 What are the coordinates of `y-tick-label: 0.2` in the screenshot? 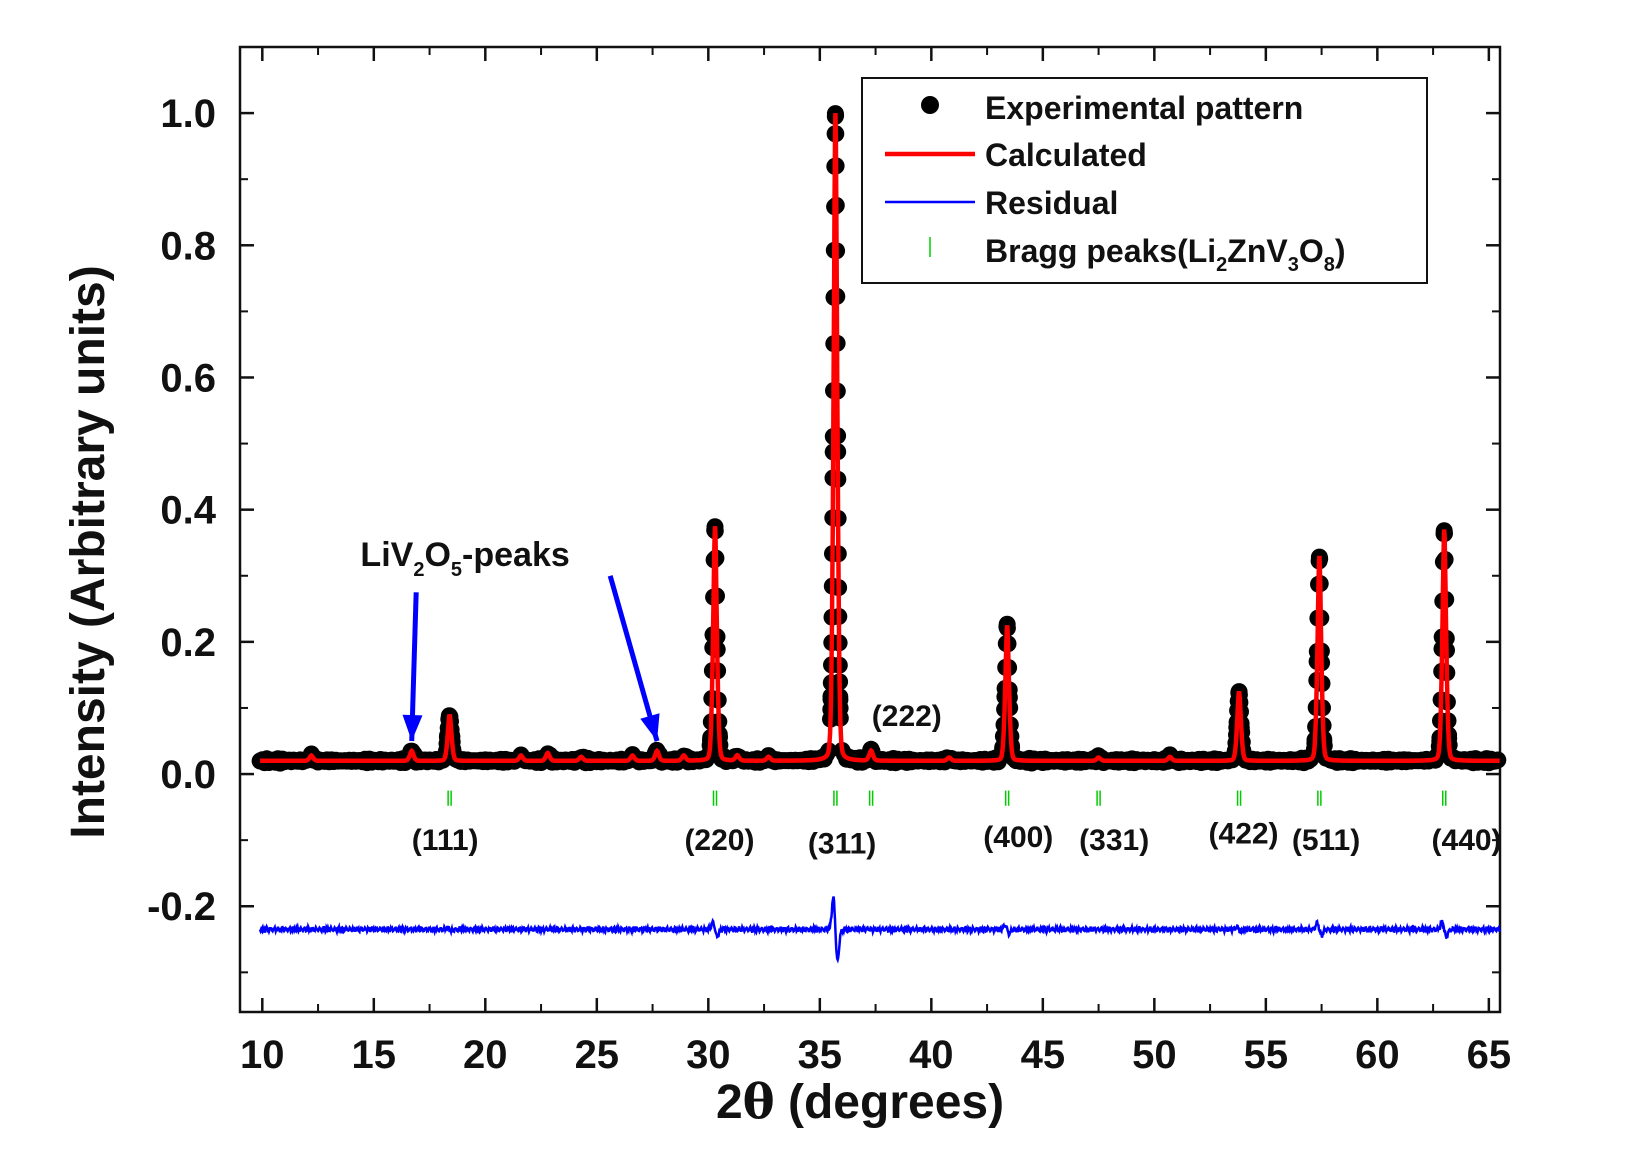 It's located at (188, 643).